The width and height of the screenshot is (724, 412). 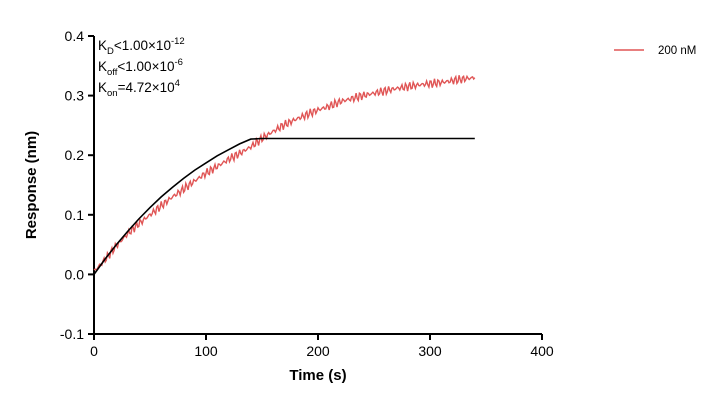 What do you see at coordinates (430, 351) in the screenshot?
I see `x-tick-label: 300` at bounding box center [430, 351].